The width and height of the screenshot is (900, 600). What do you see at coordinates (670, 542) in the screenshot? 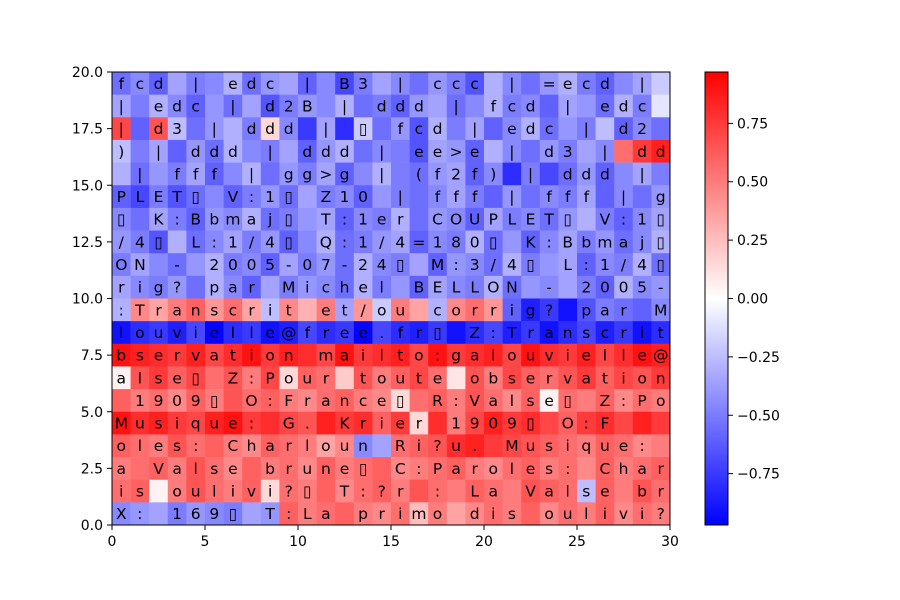
I see `x-tick-label: 30` at bounding box center [670, 542].